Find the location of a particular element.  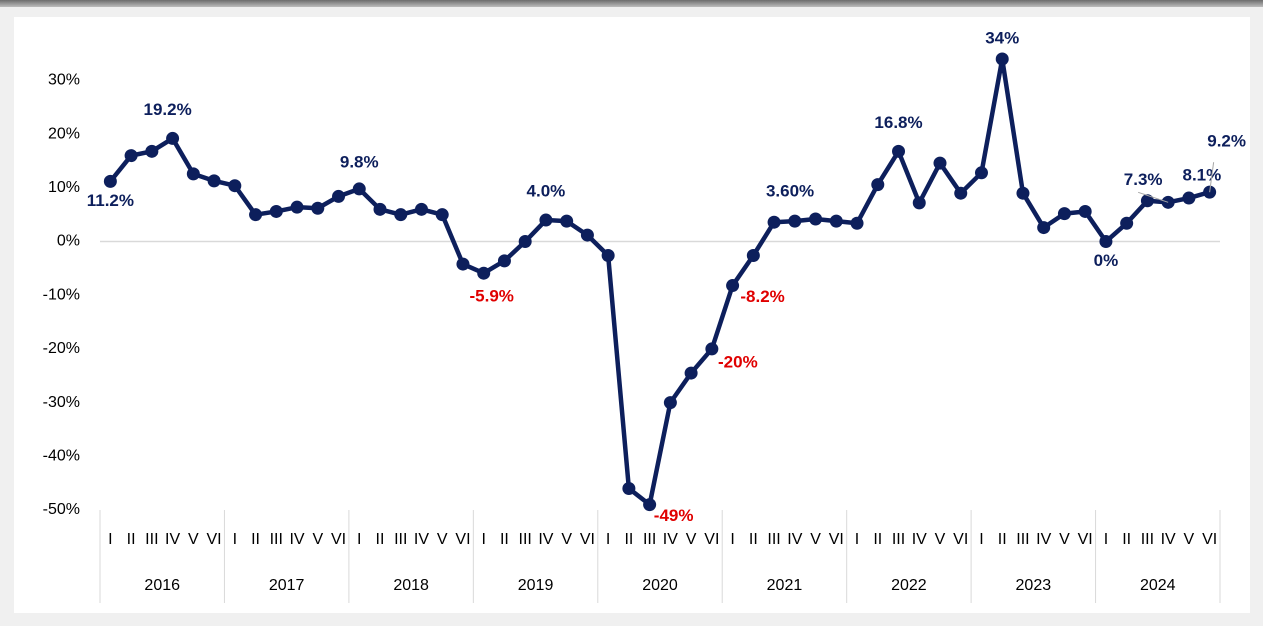

x-group-label: 2023 is located at coordinates (1034, 585).